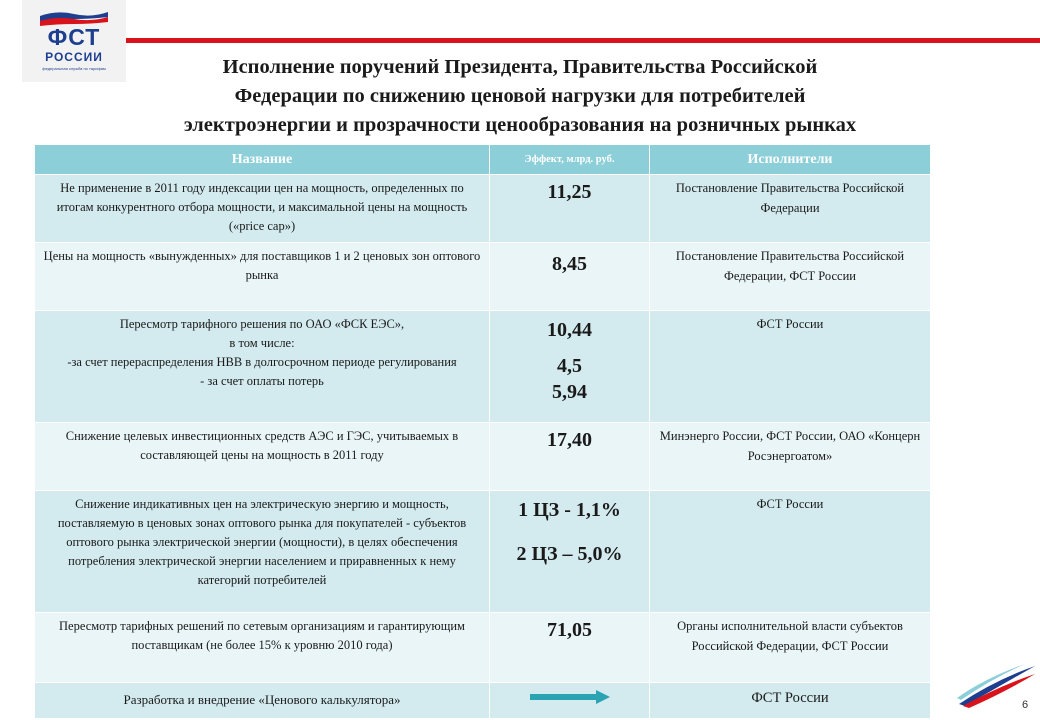 The width and height of the screenshot is (1040, 720). What do you see at coordinates (569, 510) in the screenshot?
I see `effect-zone: 1 ЦЗ - 1,1%` at bounding box center [569, 510].